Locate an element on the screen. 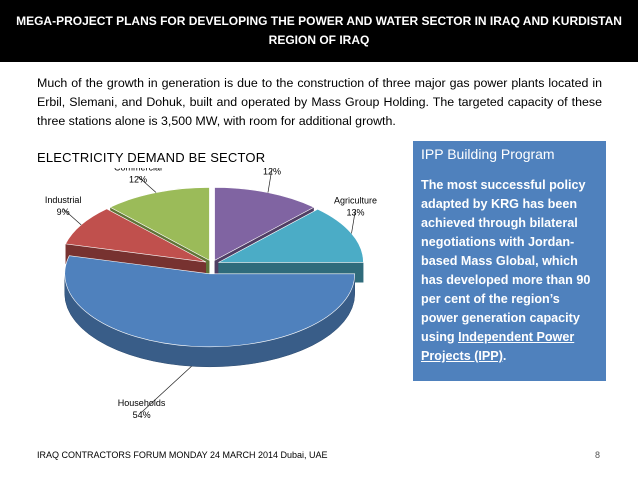 The width and height of the screenshot is (638, 479). ipp-box-title: IPP Building Program is located at coordinates (488, 154).